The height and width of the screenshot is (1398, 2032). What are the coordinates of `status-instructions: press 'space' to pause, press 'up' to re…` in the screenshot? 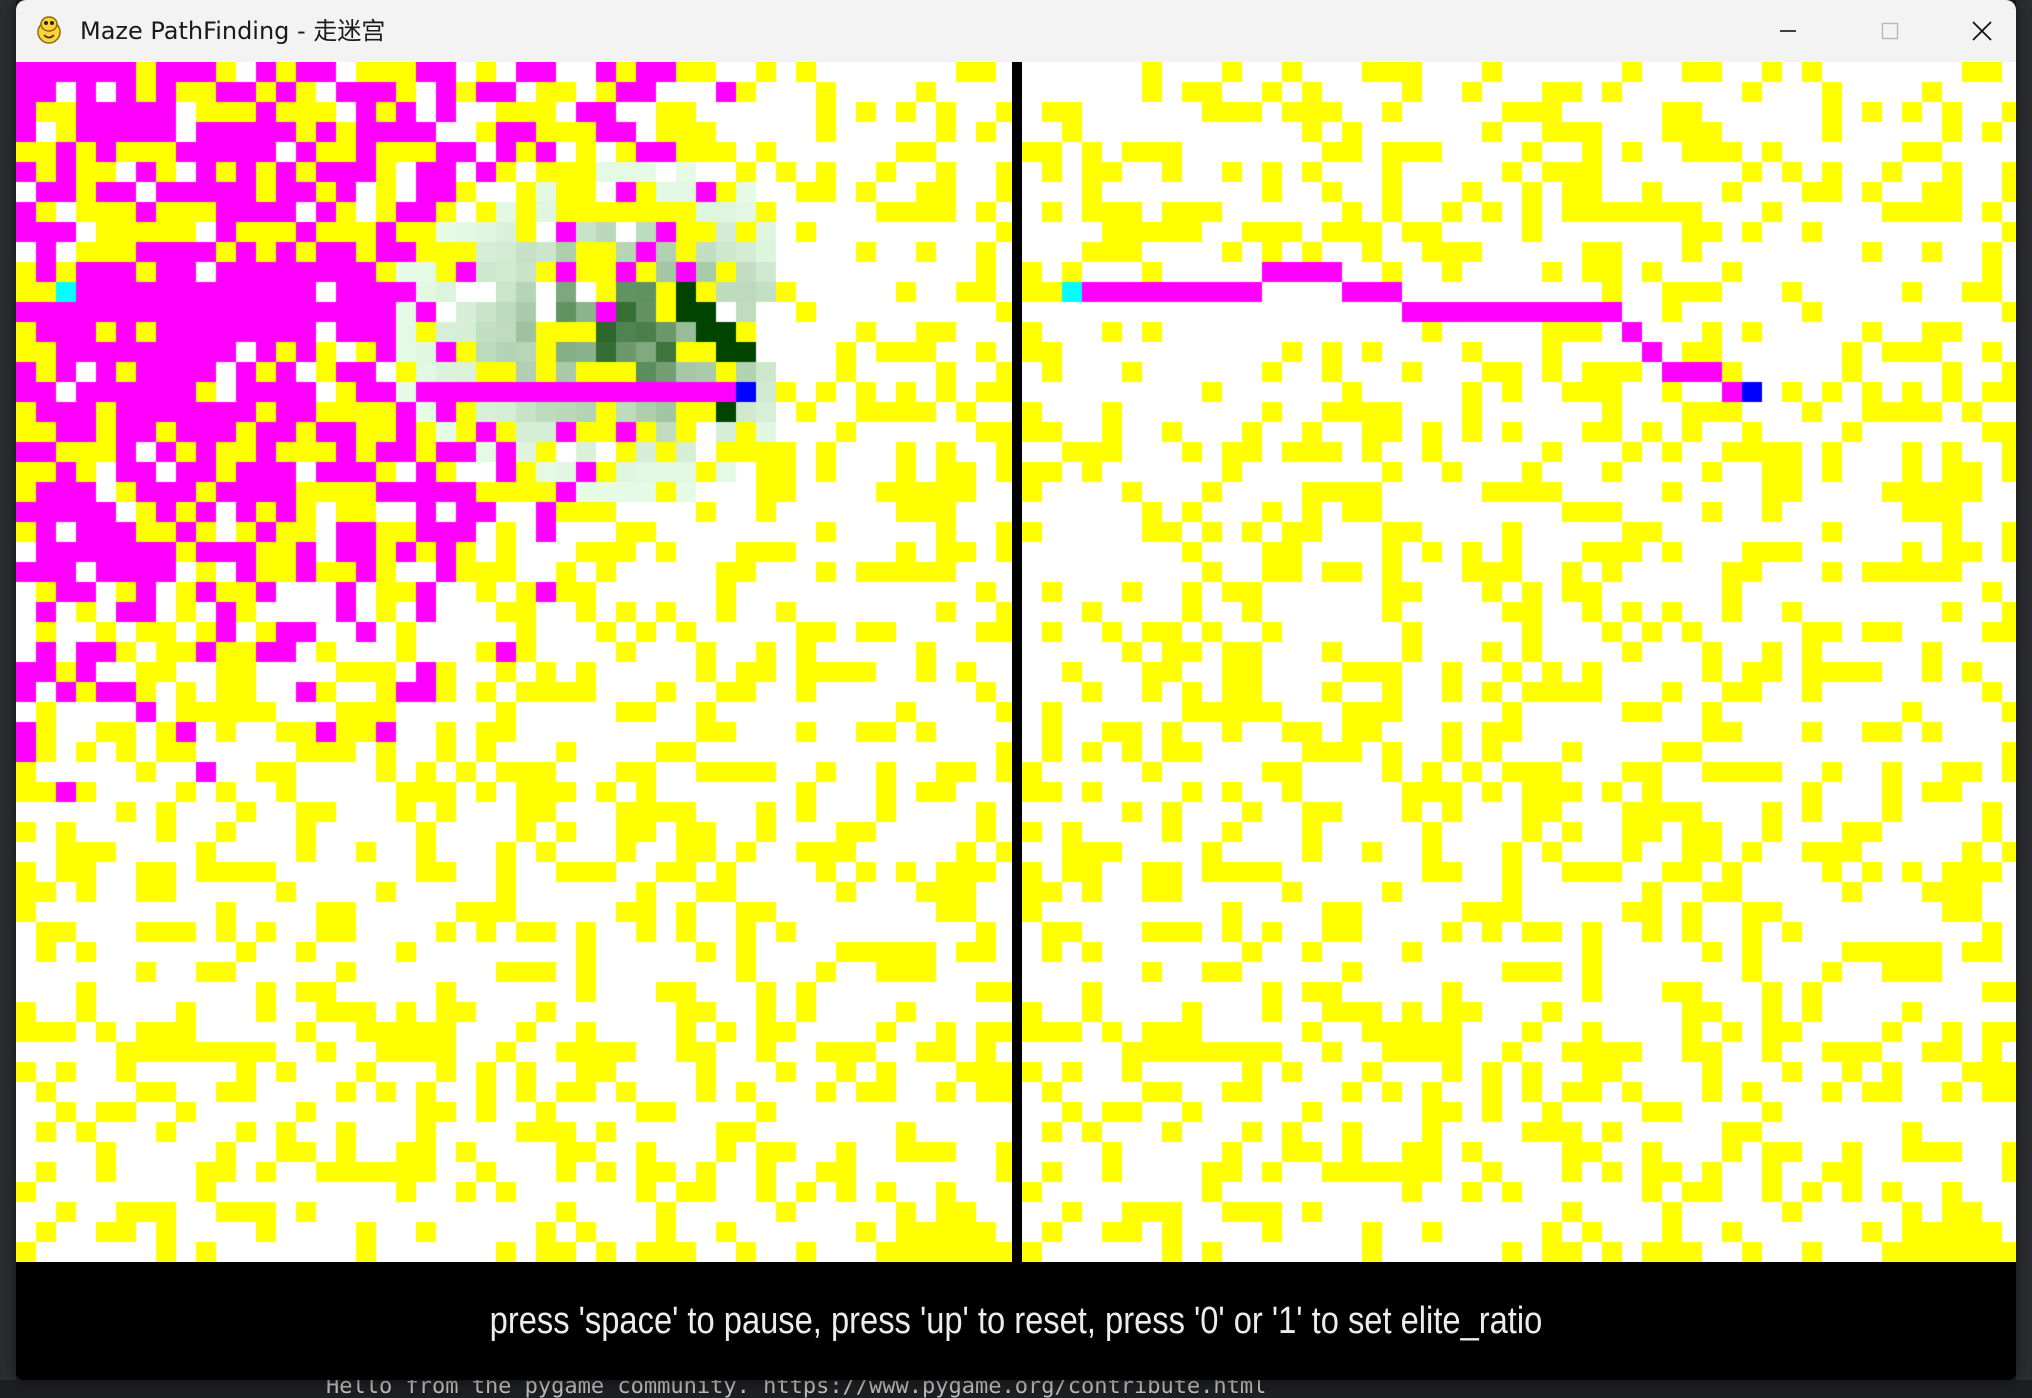 It's located at (1016, 1320).